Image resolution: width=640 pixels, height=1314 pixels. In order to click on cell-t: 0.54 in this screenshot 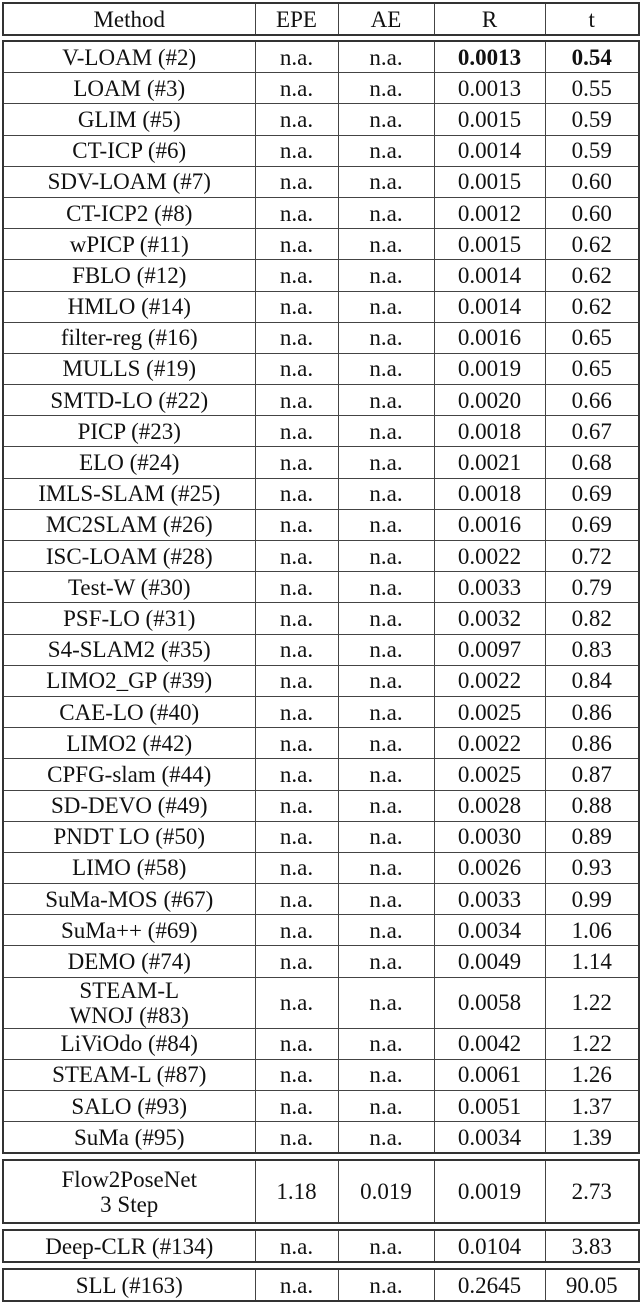, I will do `click(592, 57)`.